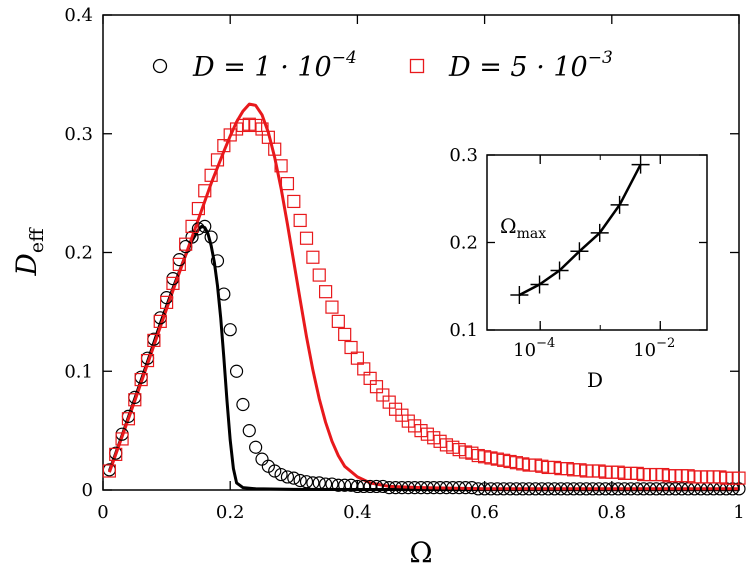  I want to click on main-x-axis-label: Ω, so click(420, 552).